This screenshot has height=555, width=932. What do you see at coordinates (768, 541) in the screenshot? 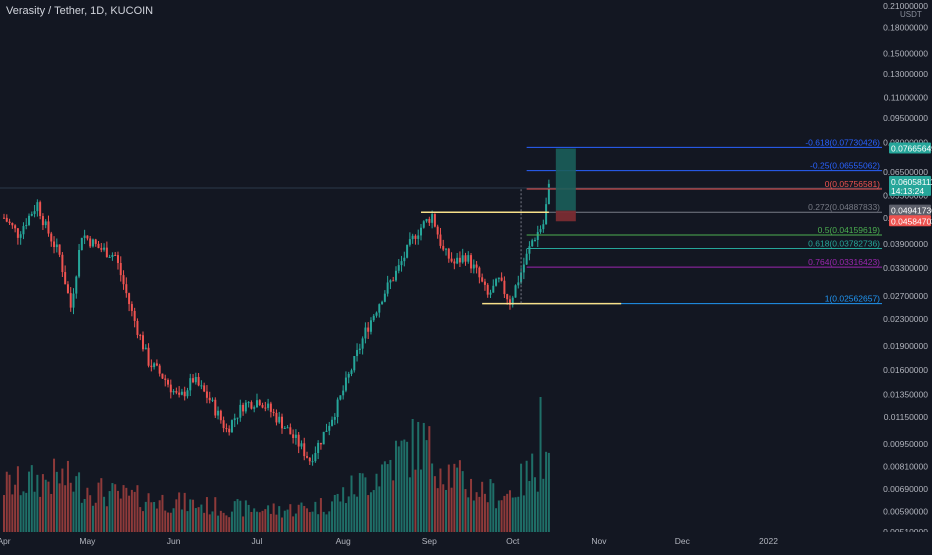
I see `time-tick-label: 2022` at bounding box center [768, 541].